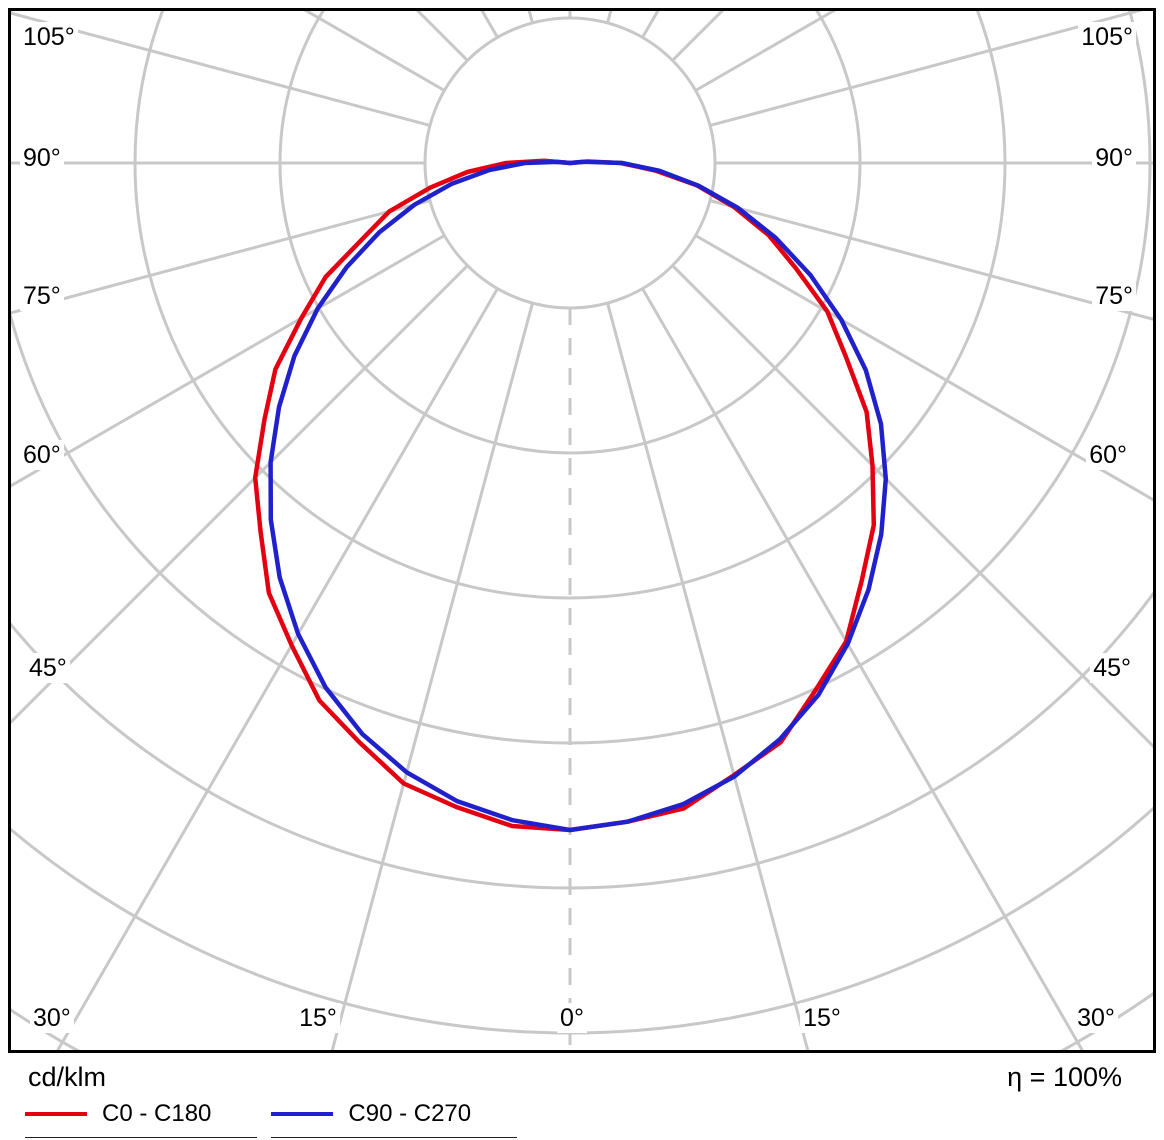  Describe the element at coordinates (822, 1018) in the screenshot. I see `gamma-label-bottom-15r: 15°` at that location.